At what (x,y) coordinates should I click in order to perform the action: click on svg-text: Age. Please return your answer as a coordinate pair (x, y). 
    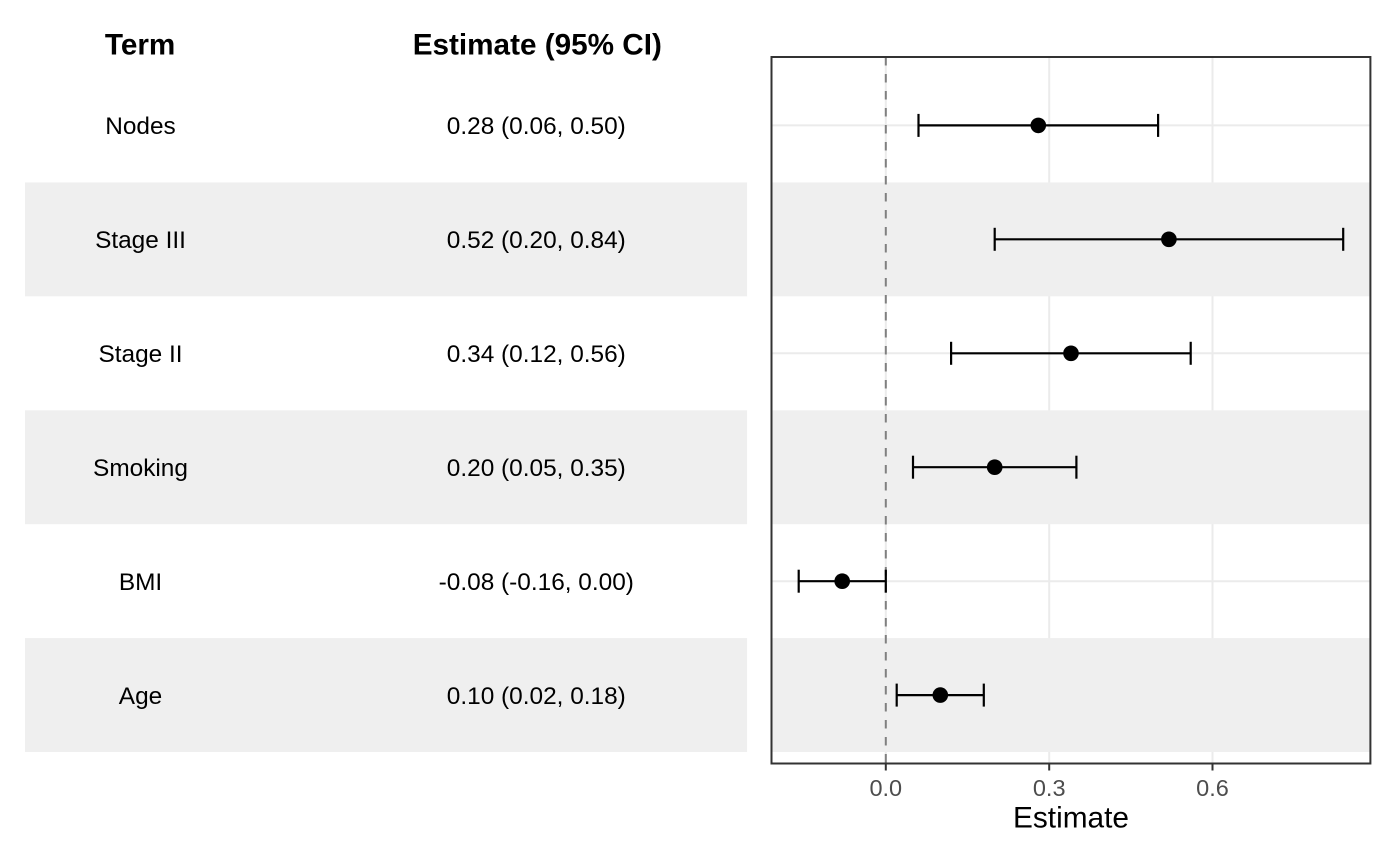
    Looking at the image, I should click on (140, 696).